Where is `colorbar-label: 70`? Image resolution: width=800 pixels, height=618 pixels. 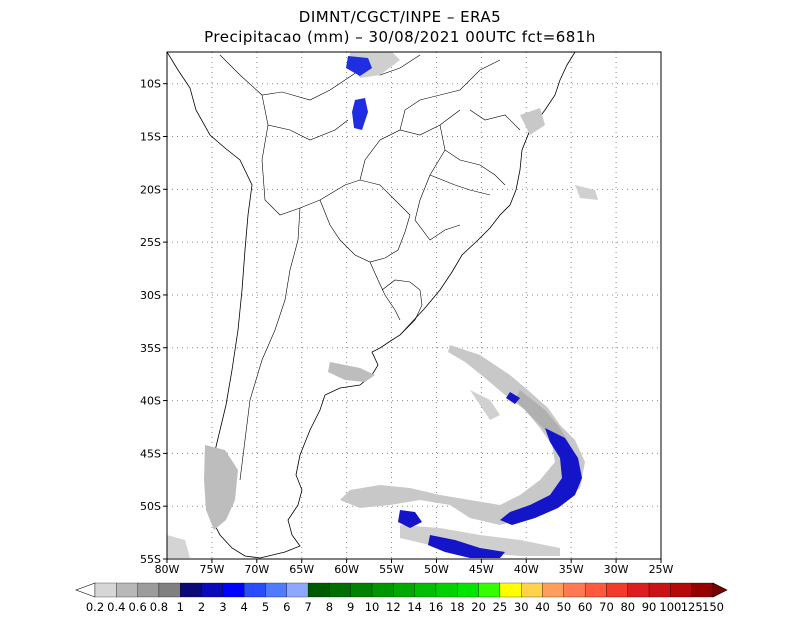
colorbar-label: 70 is located at coordinates (606, 607).